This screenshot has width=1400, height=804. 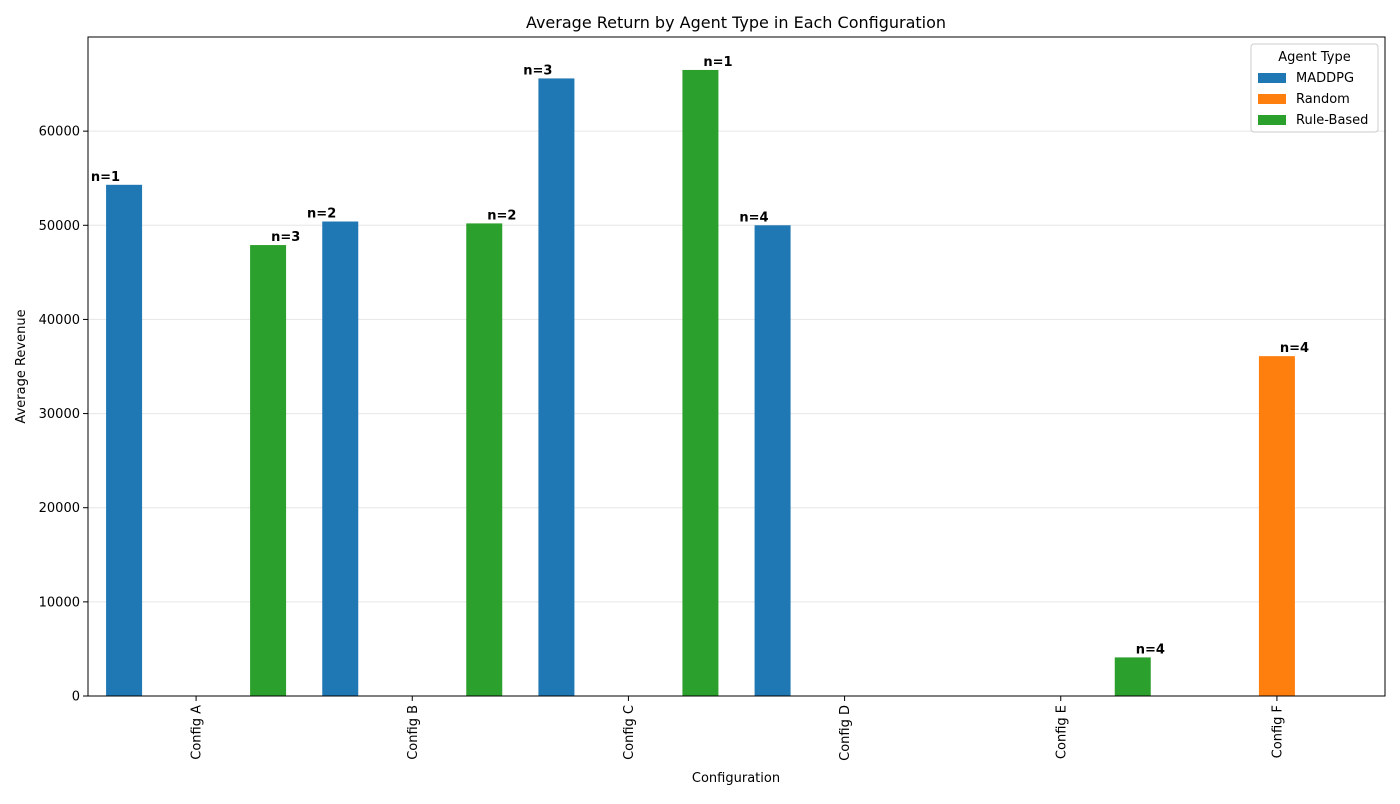 I want to click on legend-title: Agent Type, so click(x=1314, y=57).